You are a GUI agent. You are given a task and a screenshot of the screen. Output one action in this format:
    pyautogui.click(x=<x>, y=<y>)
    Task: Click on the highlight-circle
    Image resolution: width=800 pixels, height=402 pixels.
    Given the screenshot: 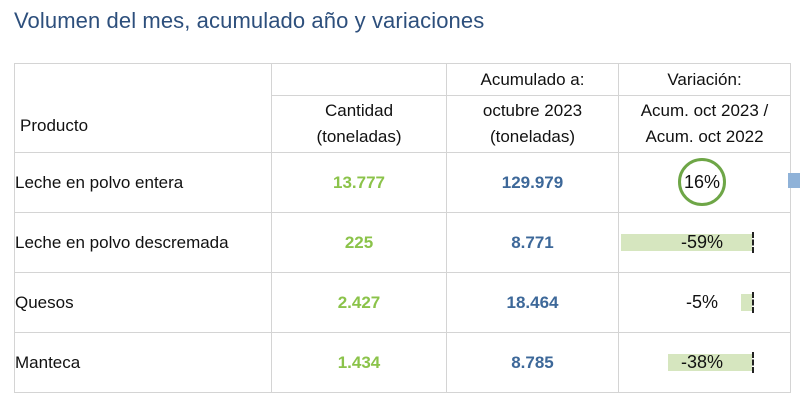 What is the action you would take?
    pyautogui.click(x=702, y=182)
    